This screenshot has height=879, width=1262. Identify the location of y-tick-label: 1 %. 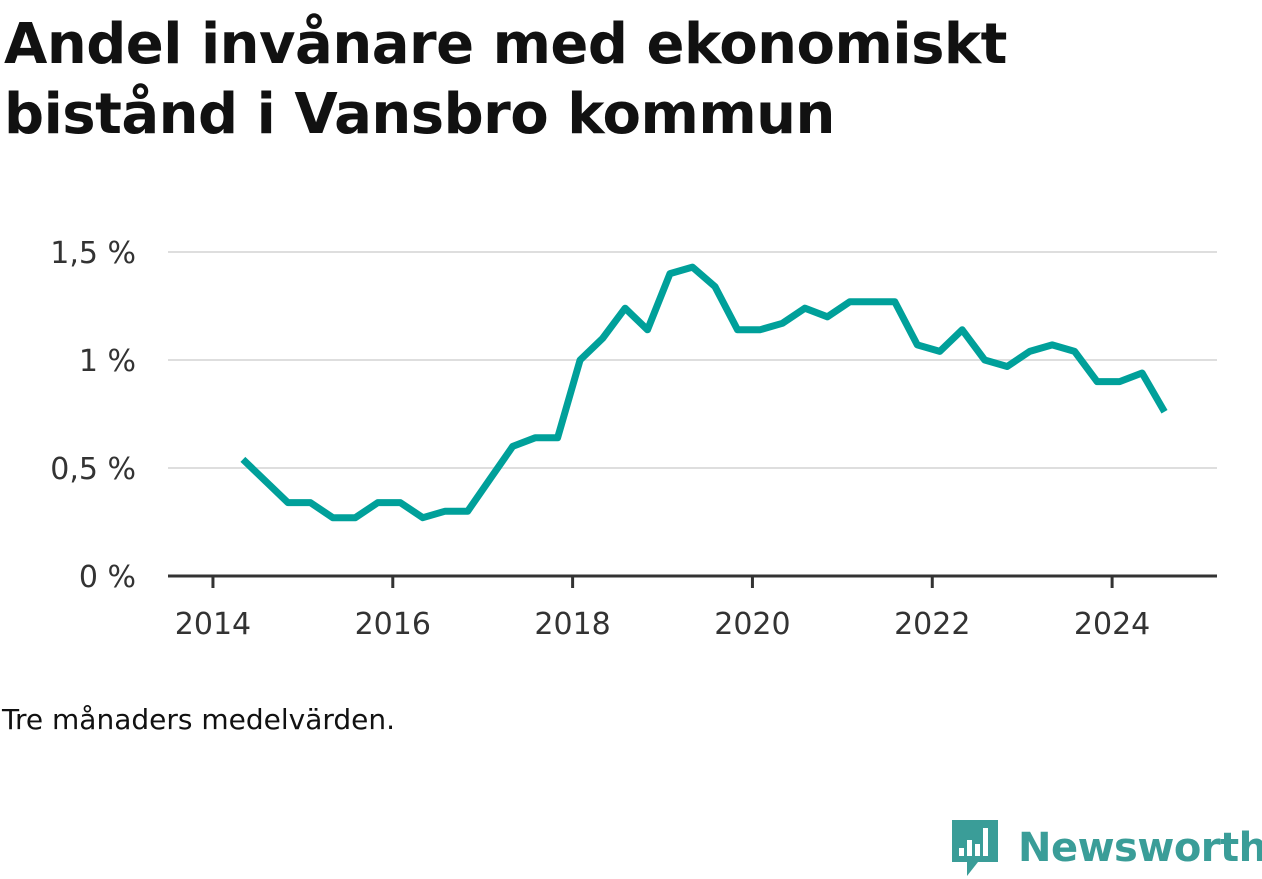
(107, 361).